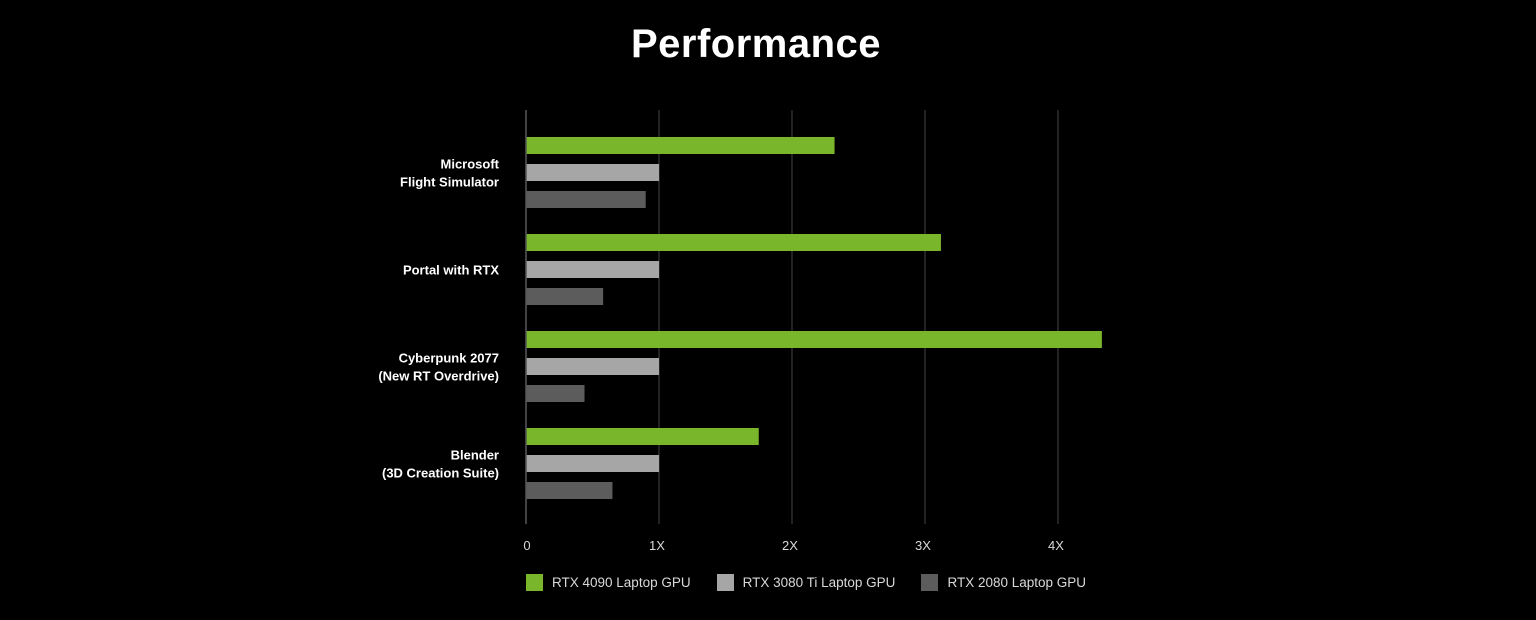 The width and height of the screenshot is (1536, 620). I want to click on chart-title: Performance, so click(756, 44).